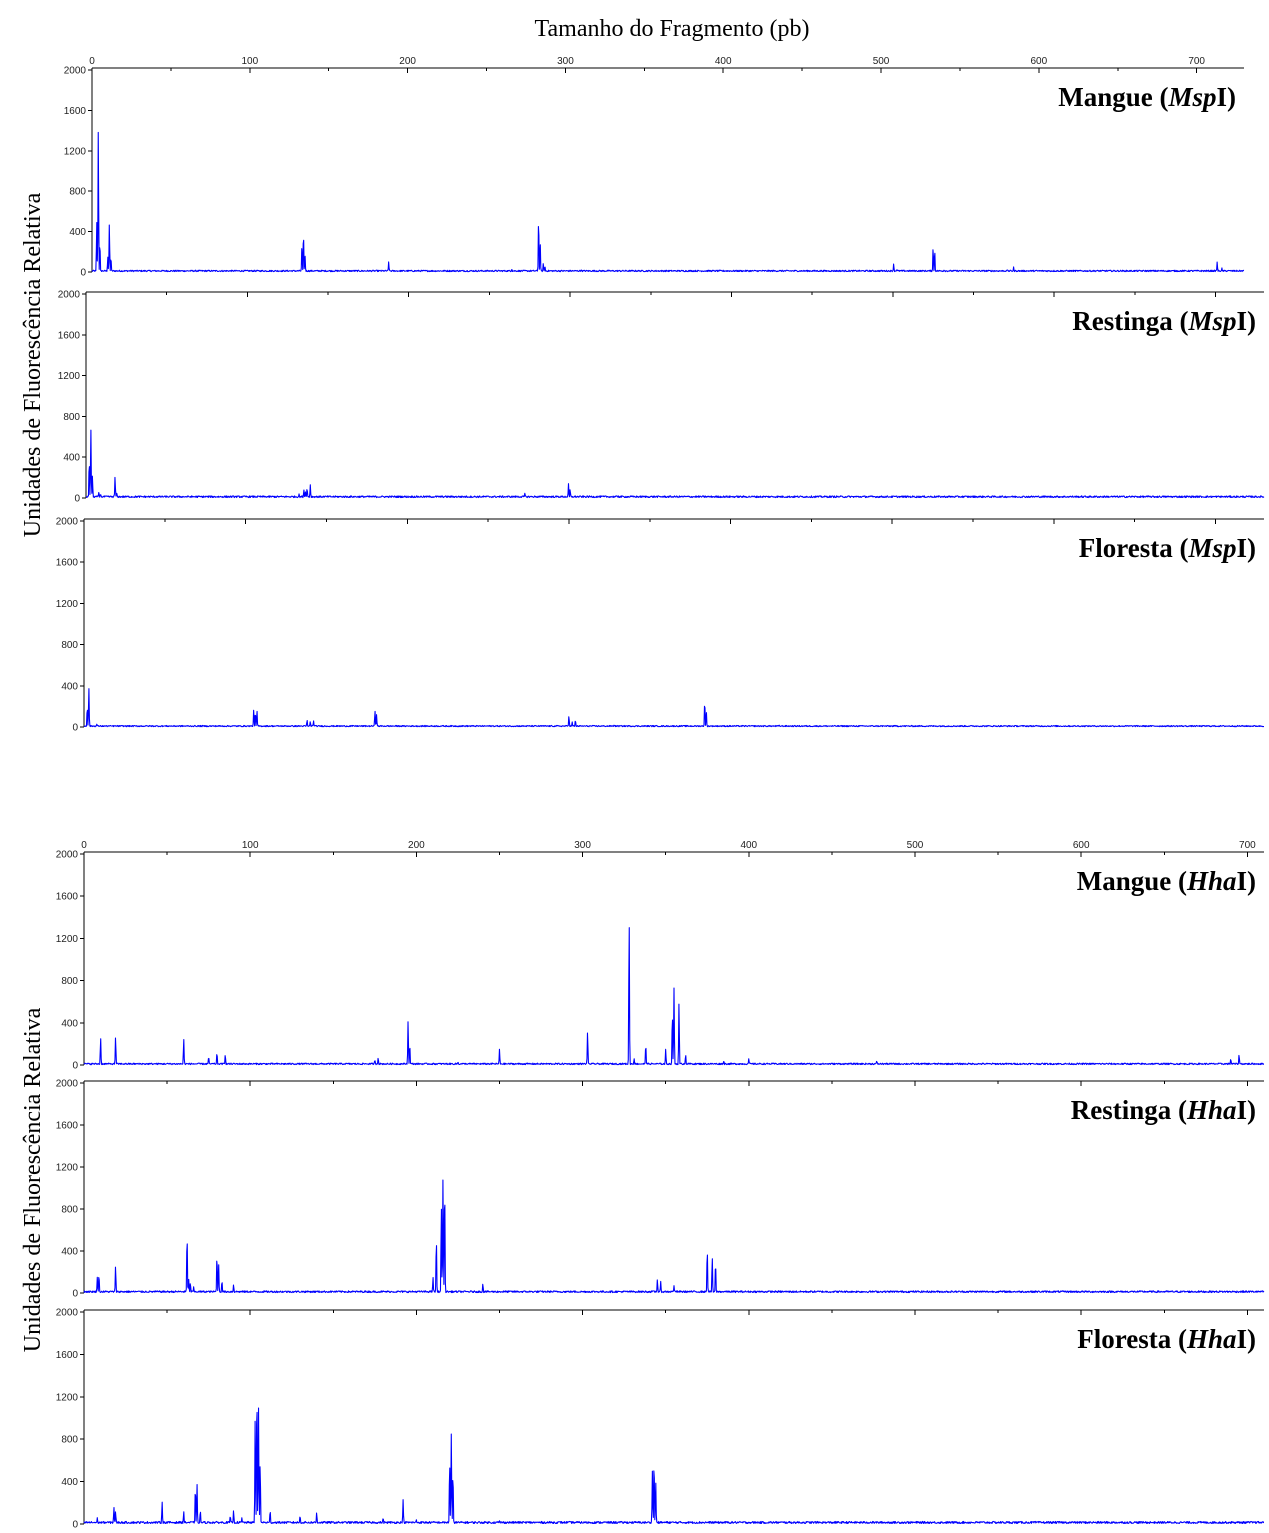  What do you see at coordinates (660, 625) in the screenshot?
I see `panel-floresta-mspi: 0 400 800 1200 1600 2000 Floresta (MspI)` at bounding box center [660, 625].